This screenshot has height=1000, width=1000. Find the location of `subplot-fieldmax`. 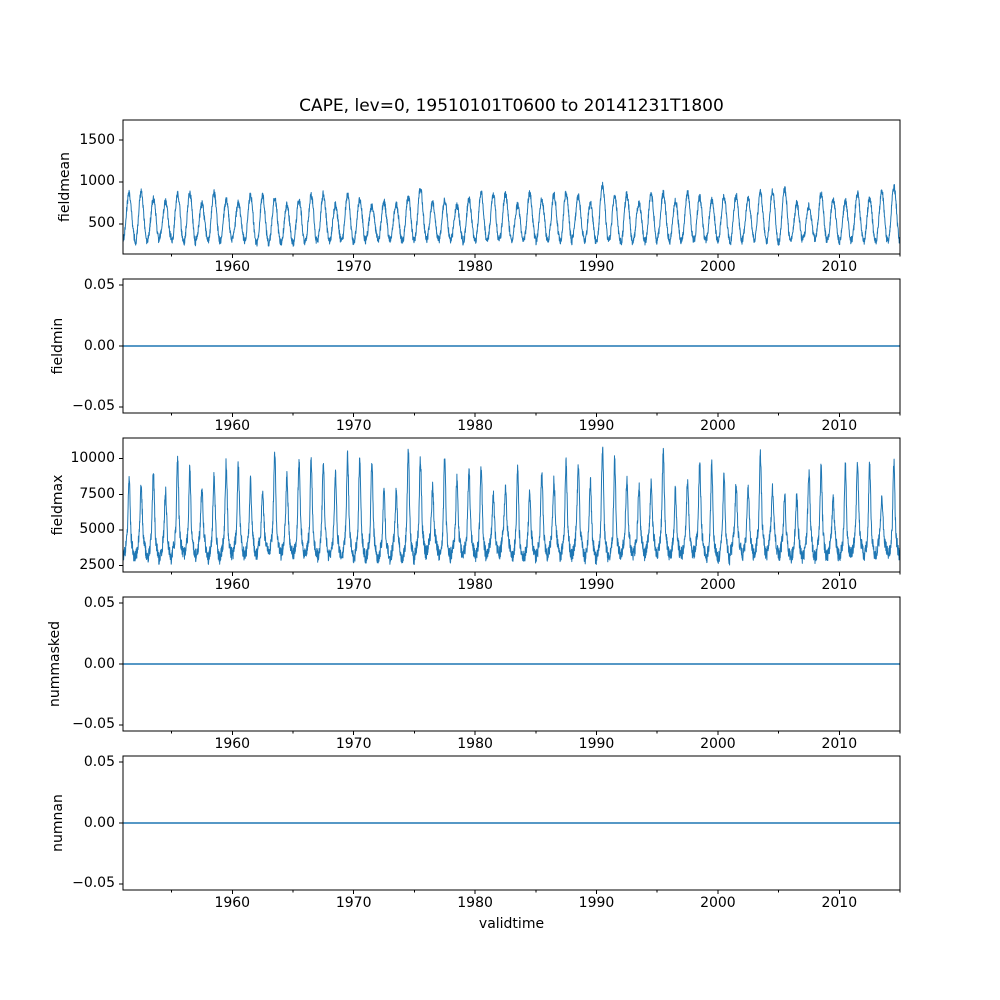

subplot-fieldmax is located at coordinates (510, 506).